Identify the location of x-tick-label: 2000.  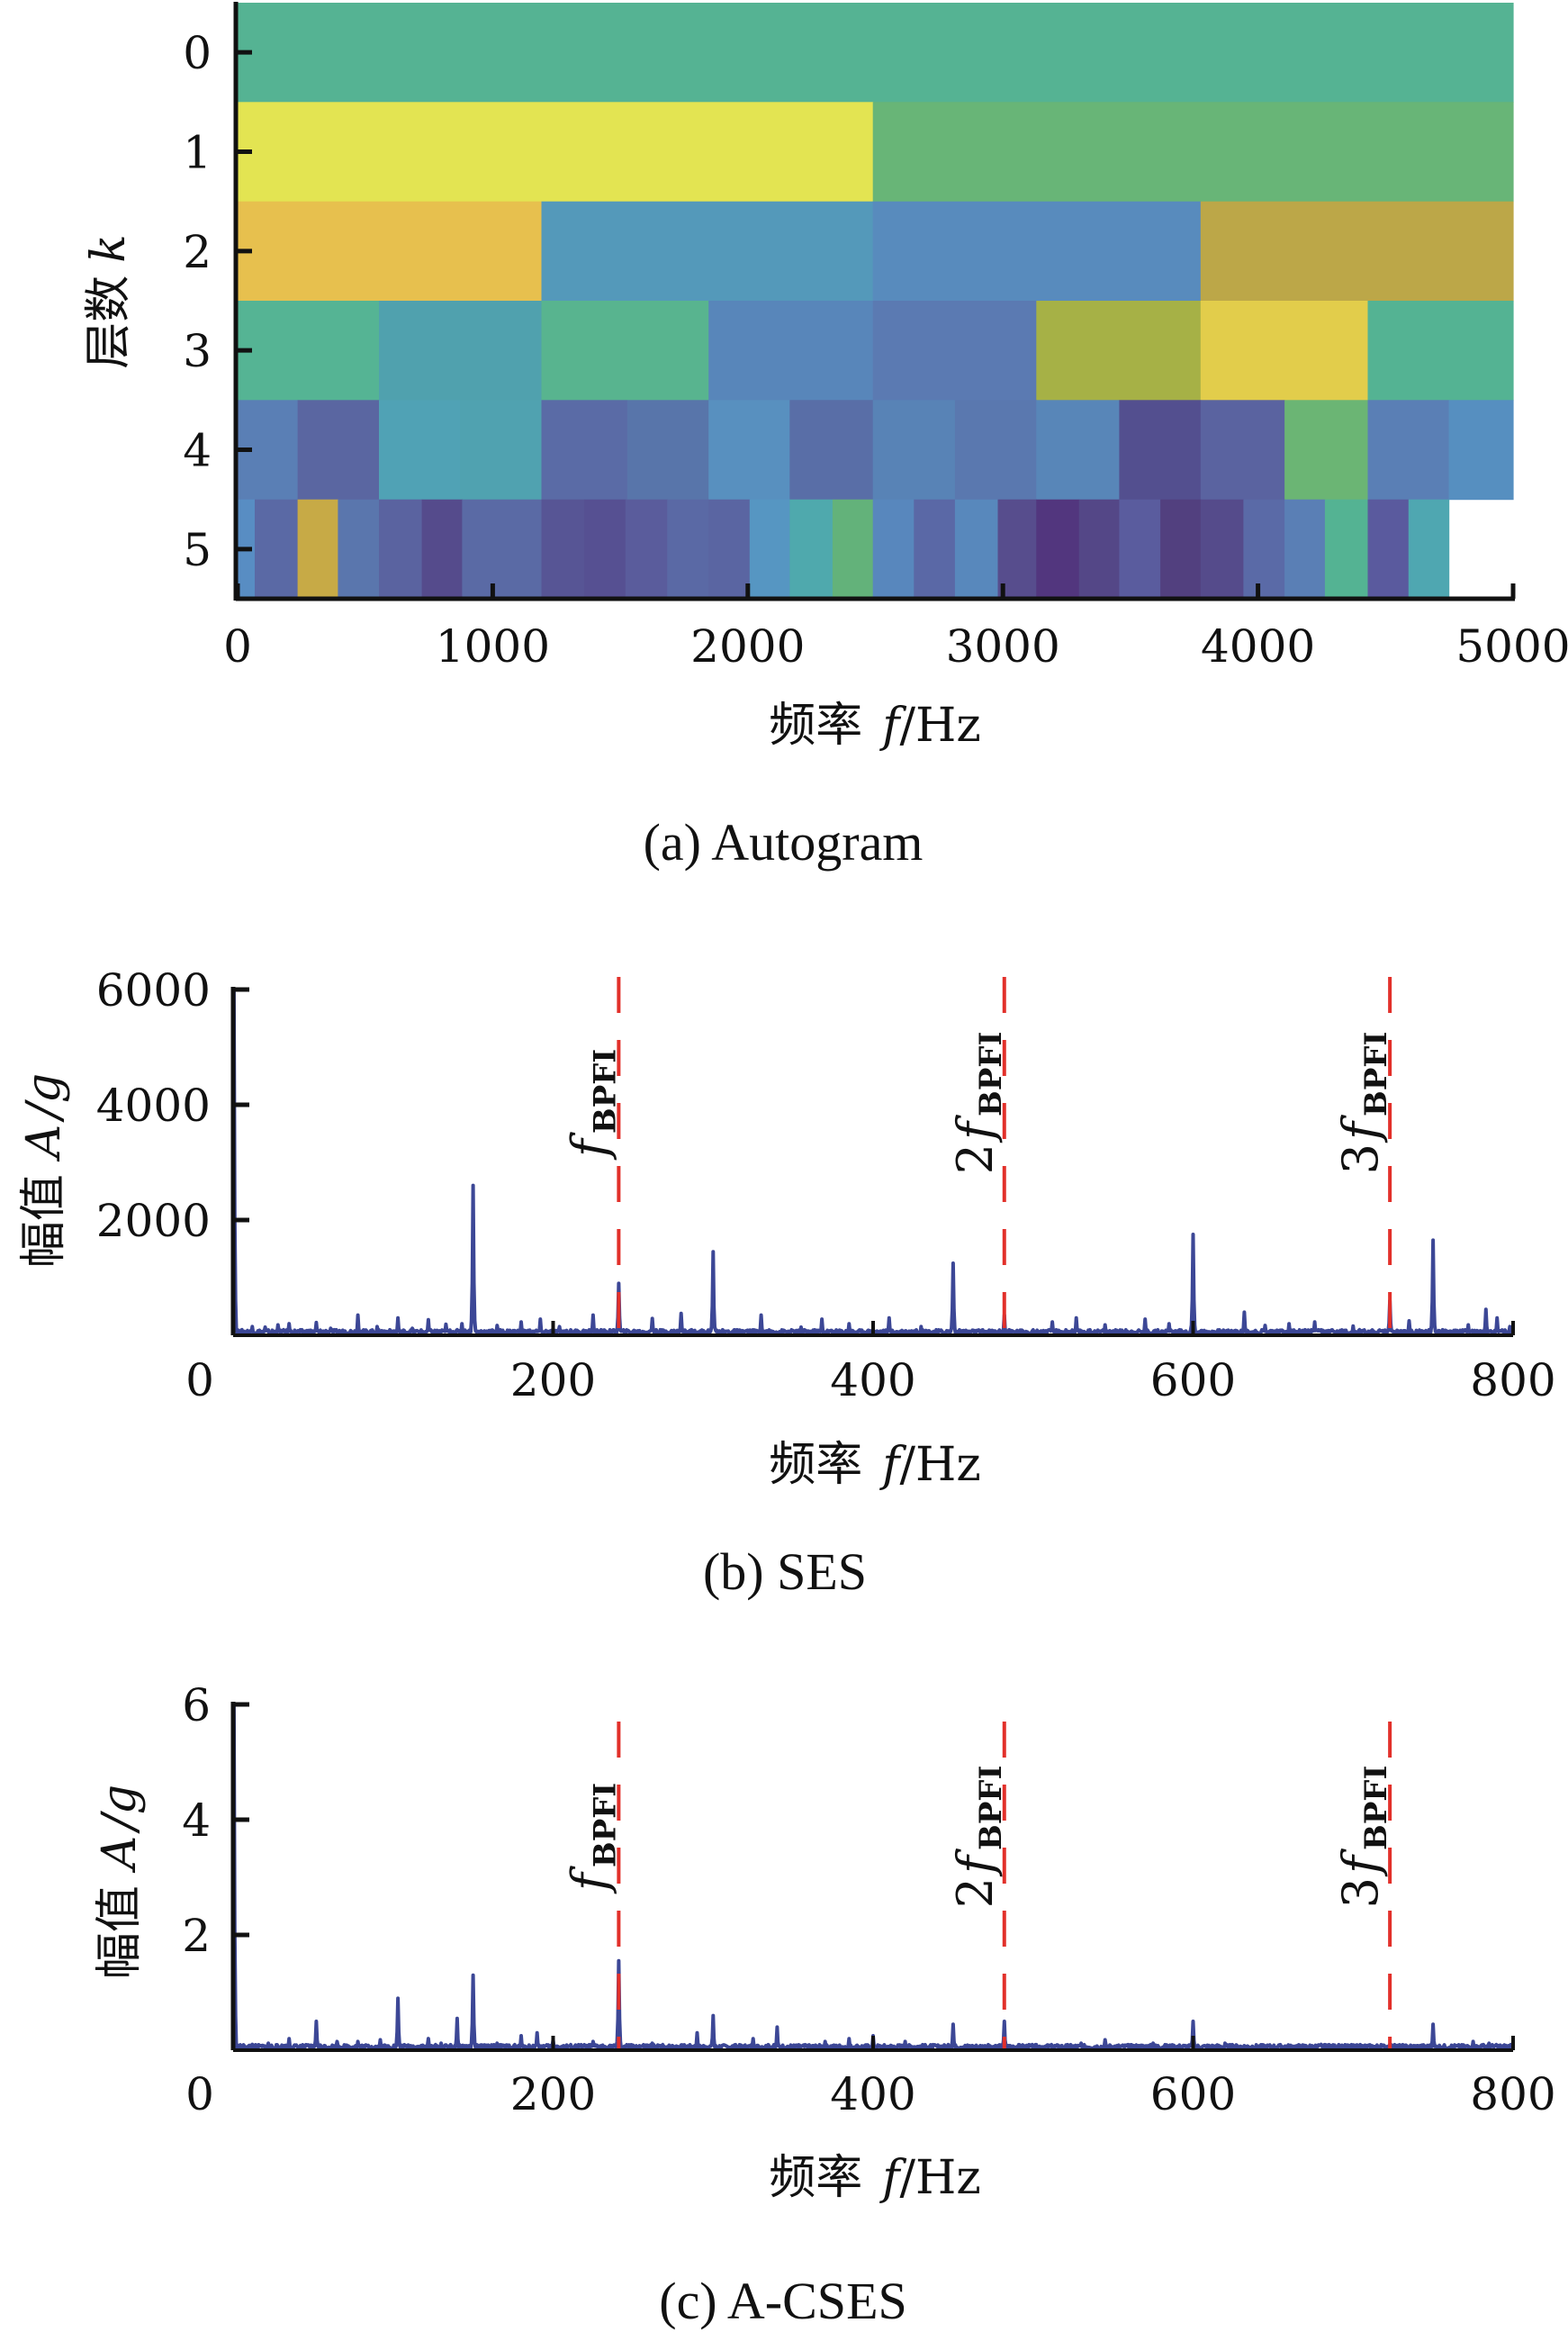
(748, 646).